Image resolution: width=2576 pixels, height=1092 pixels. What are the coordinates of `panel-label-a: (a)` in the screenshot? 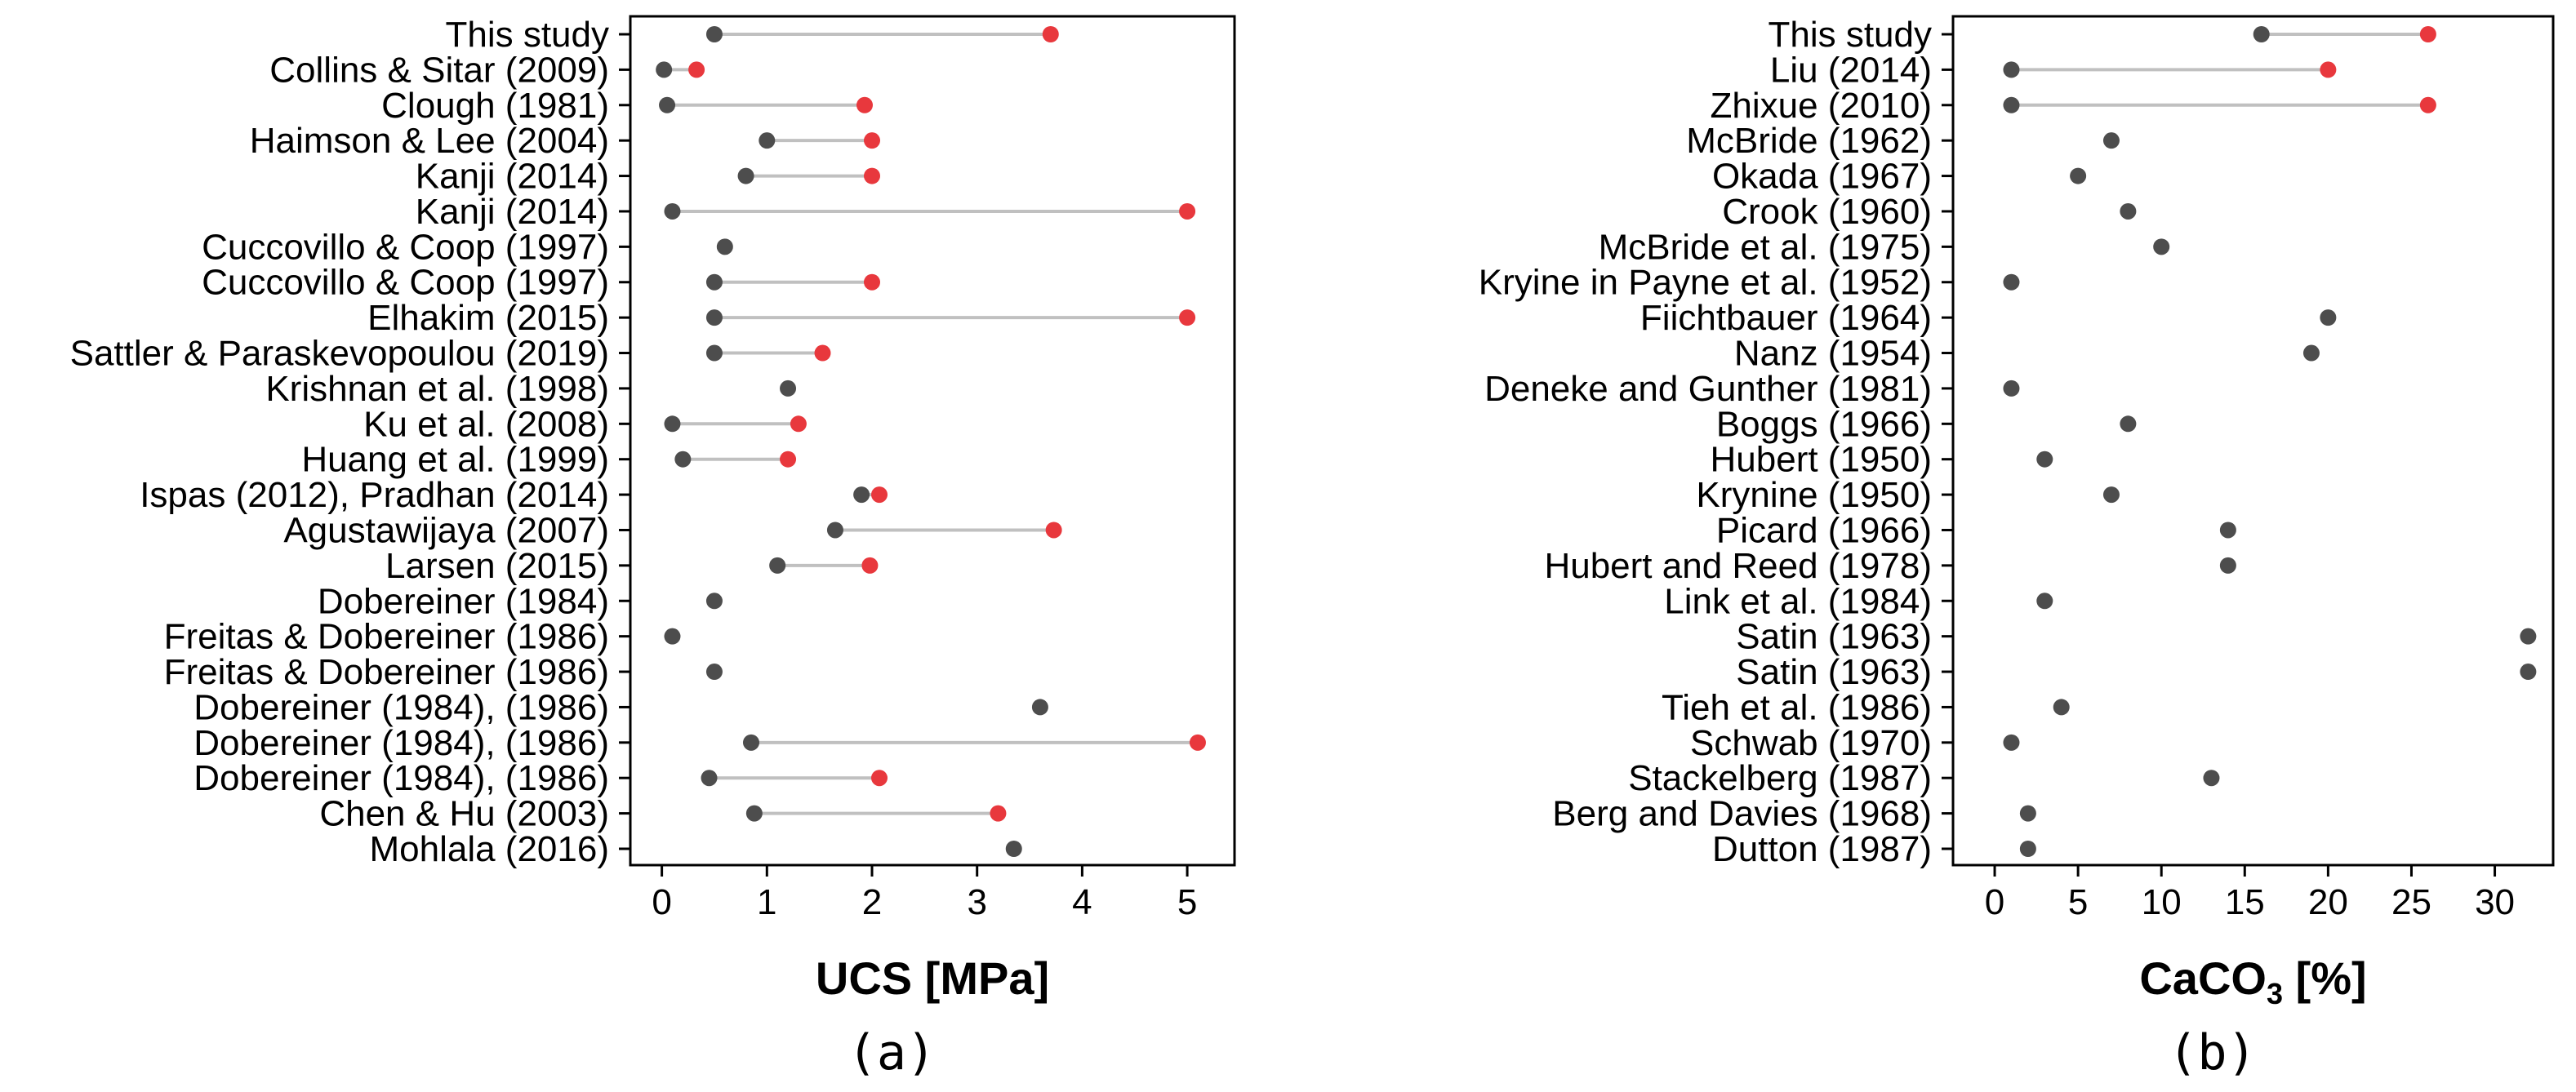 It's located at (892, 1053).